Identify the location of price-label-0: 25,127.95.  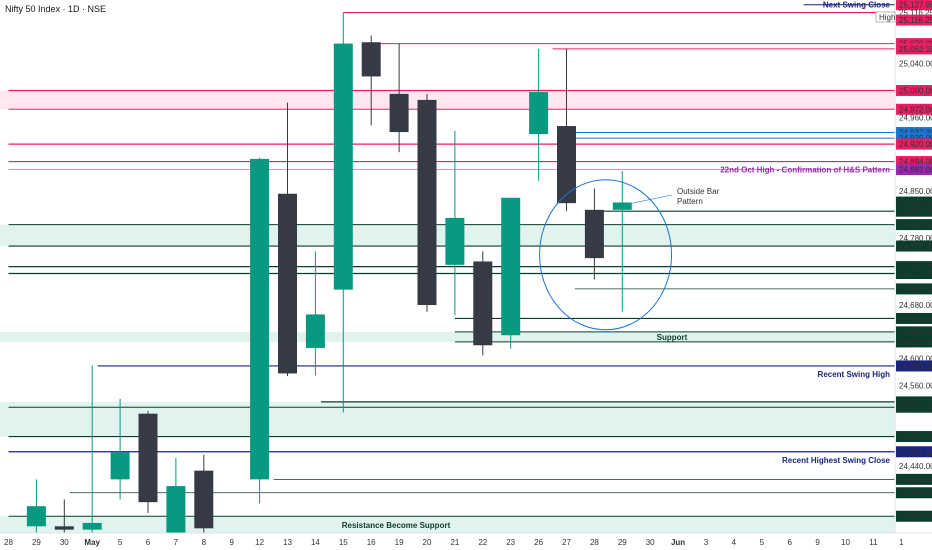
(915, 5).